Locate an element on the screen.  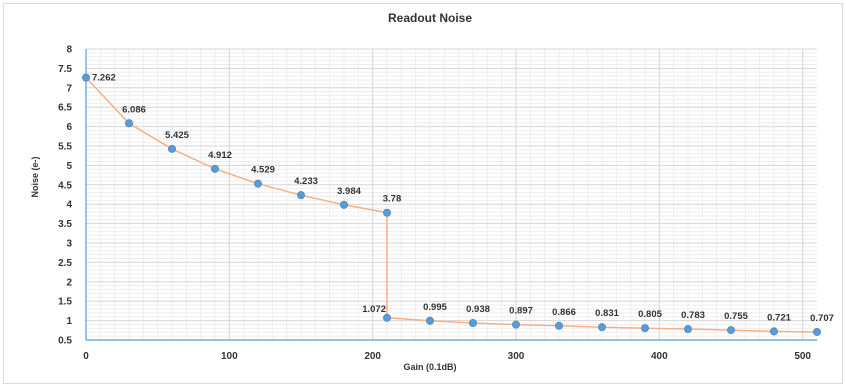
y-tick-label: 2 is located at coordinates (69, 282).